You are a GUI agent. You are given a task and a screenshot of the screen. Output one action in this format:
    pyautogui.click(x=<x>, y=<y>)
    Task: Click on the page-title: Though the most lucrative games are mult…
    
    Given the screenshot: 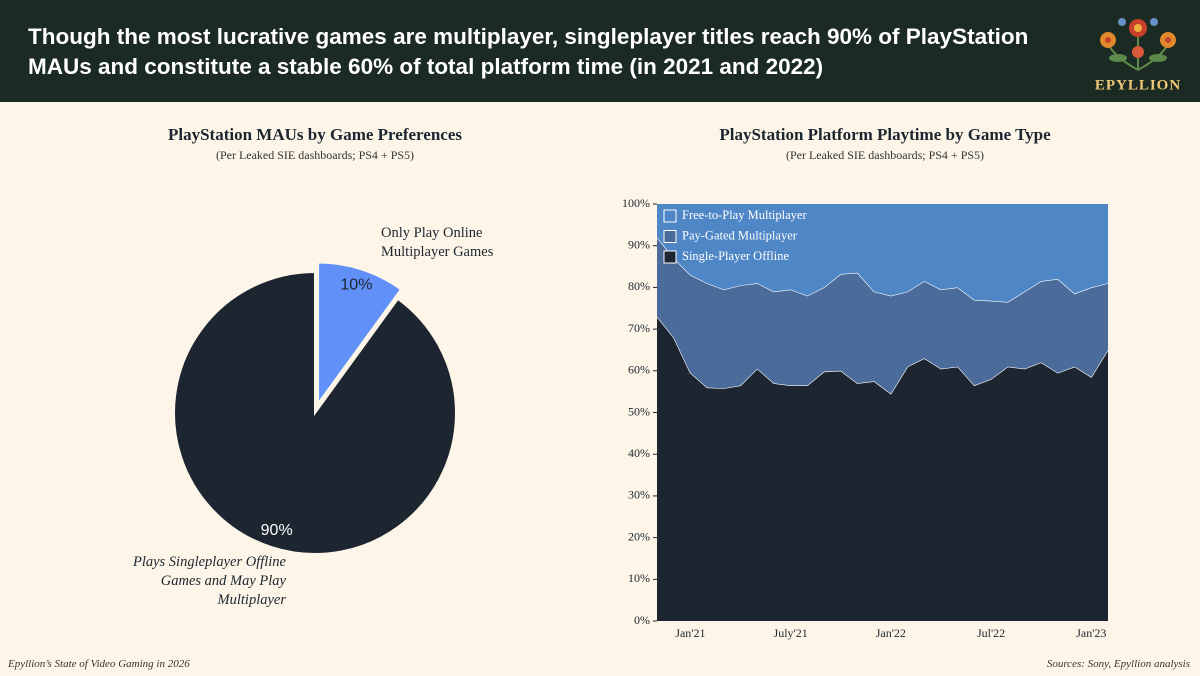 What is the action you would take?
    pyautogui.click(x=528, y=51)
    